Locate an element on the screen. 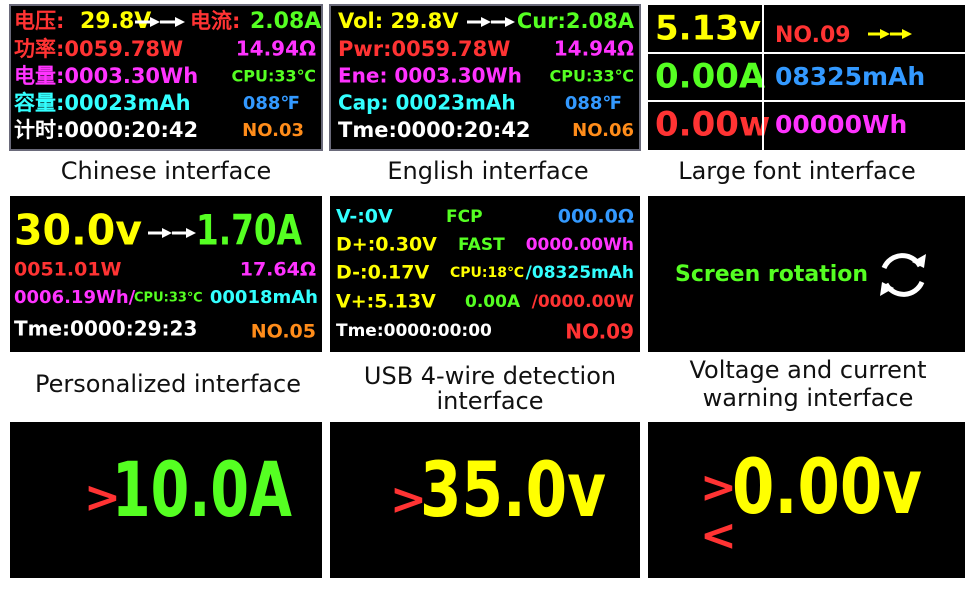  screen-text: 08325mAh is located at coordinates (850, 76).